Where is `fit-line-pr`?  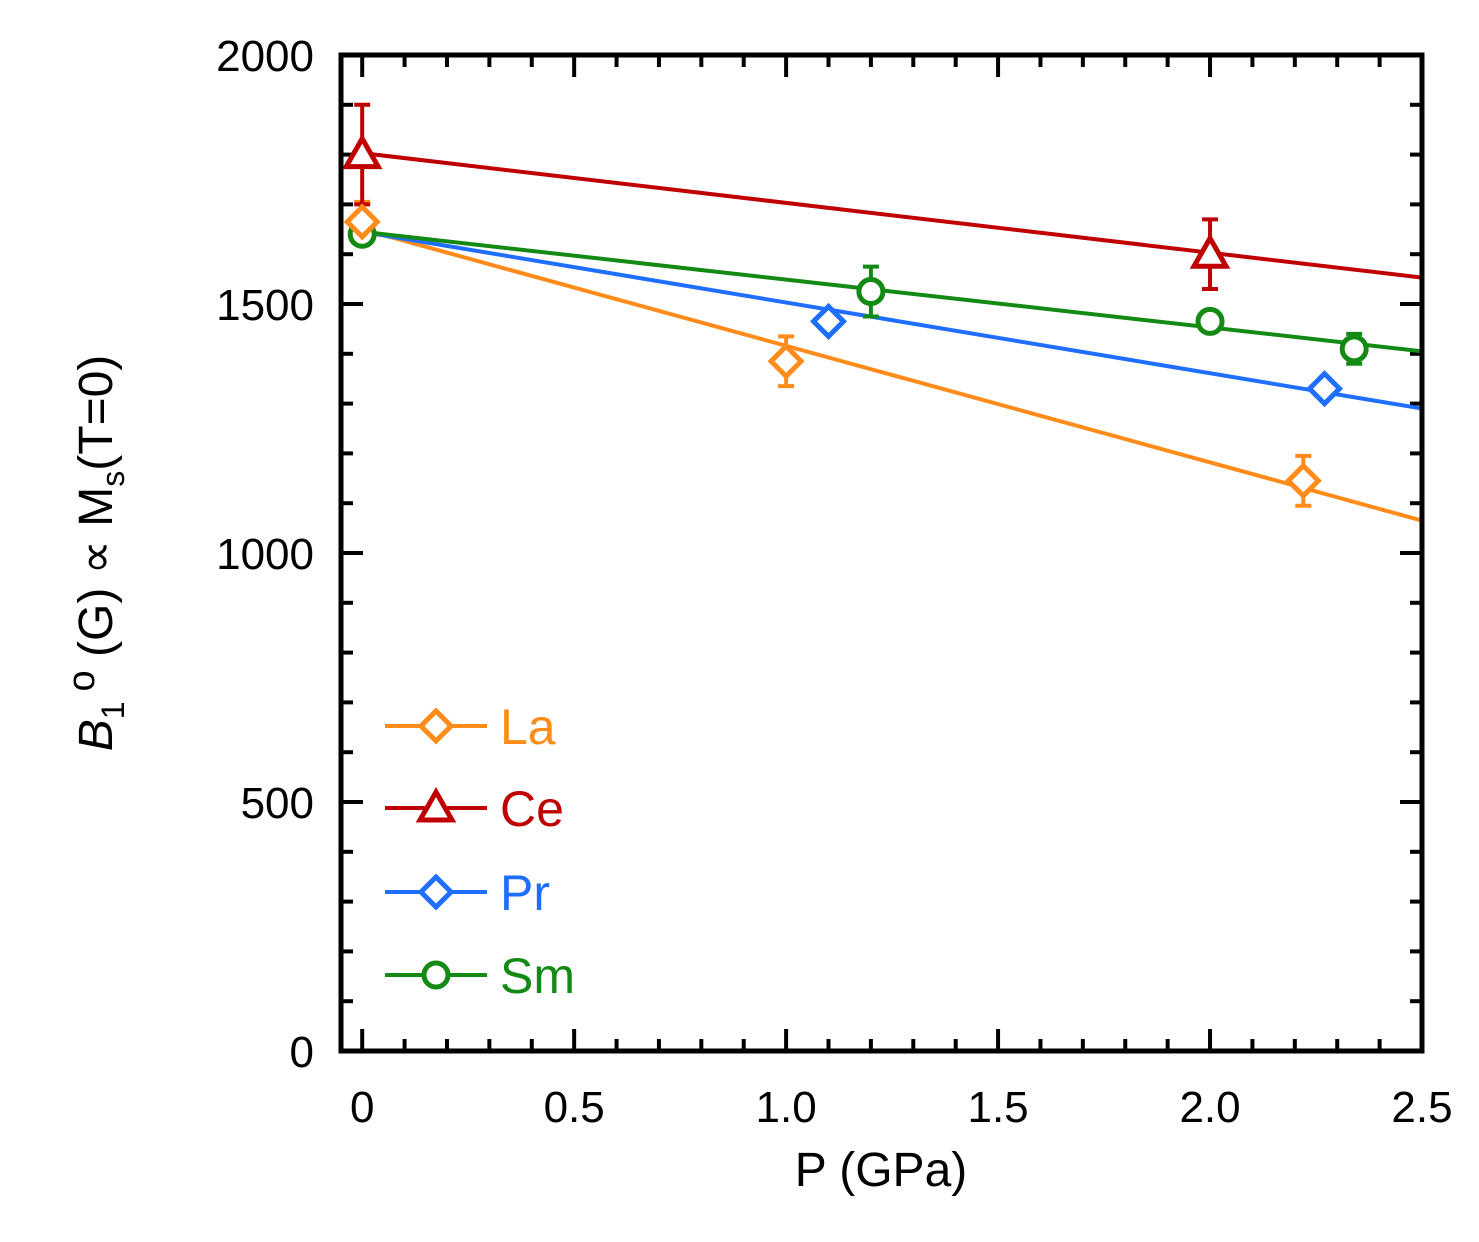 fit-line-pr is located at coordinates (892, 320).